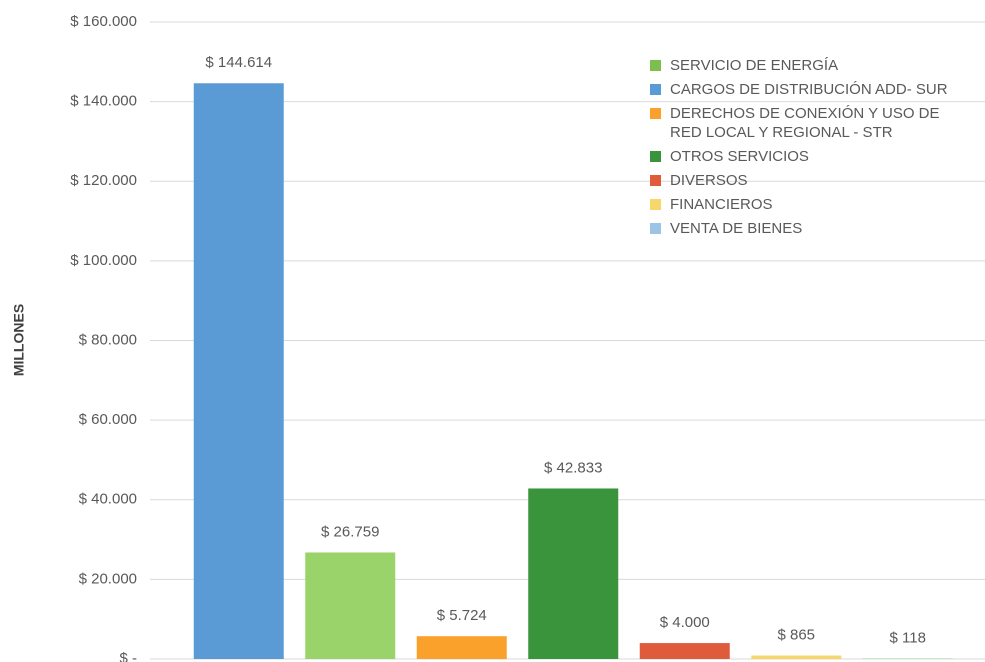 Image resolution: width=985 pixels, height=662 pixels. What do you see at coordinates (462, 615) in the screenshot?
I see `data-label: $ 5.724` at bounding box center [462, 615].